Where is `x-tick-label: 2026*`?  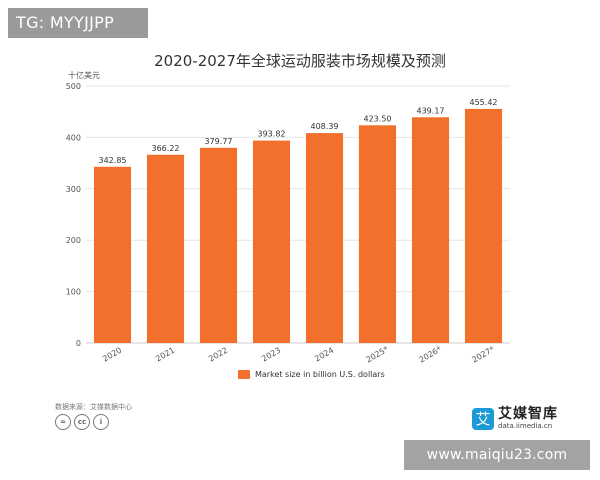
x-tick-label: 2026* is located at coordinates (430, 355).